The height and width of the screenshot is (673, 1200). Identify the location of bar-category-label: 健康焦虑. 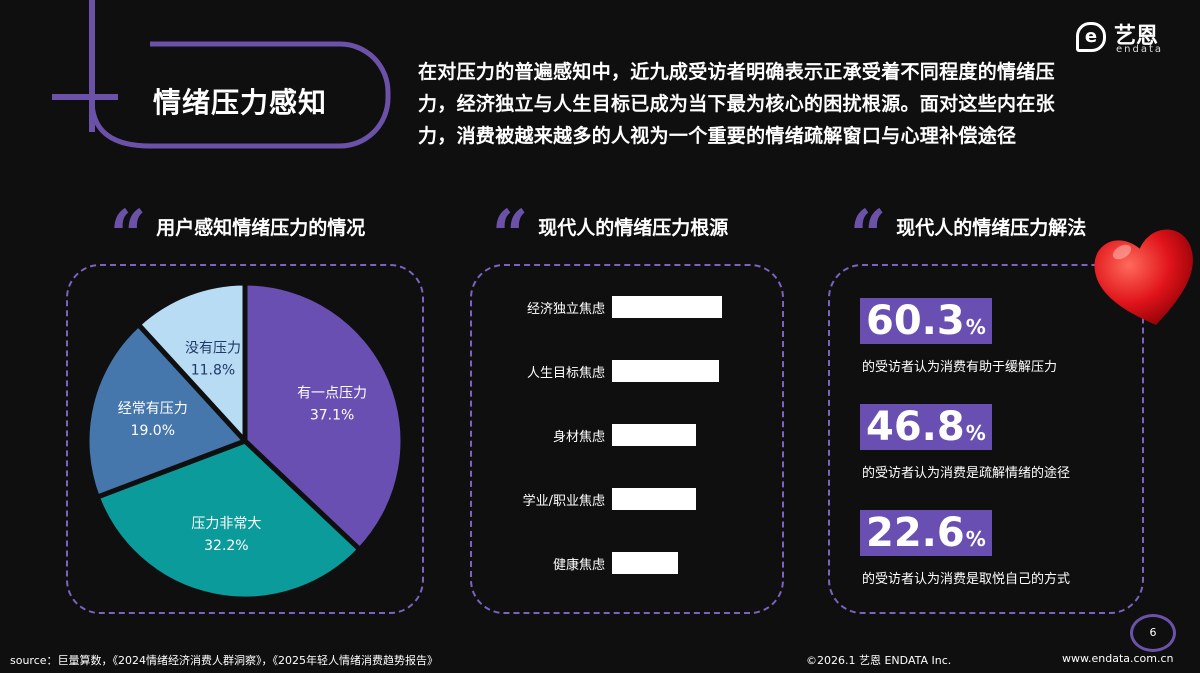
(578, 565).